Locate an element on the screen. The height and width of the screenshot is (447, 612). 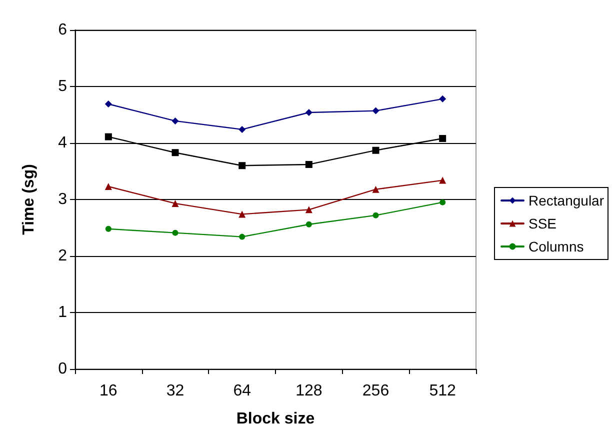
y-axis-title: Time (sg) is located at coordinates (29, 199).